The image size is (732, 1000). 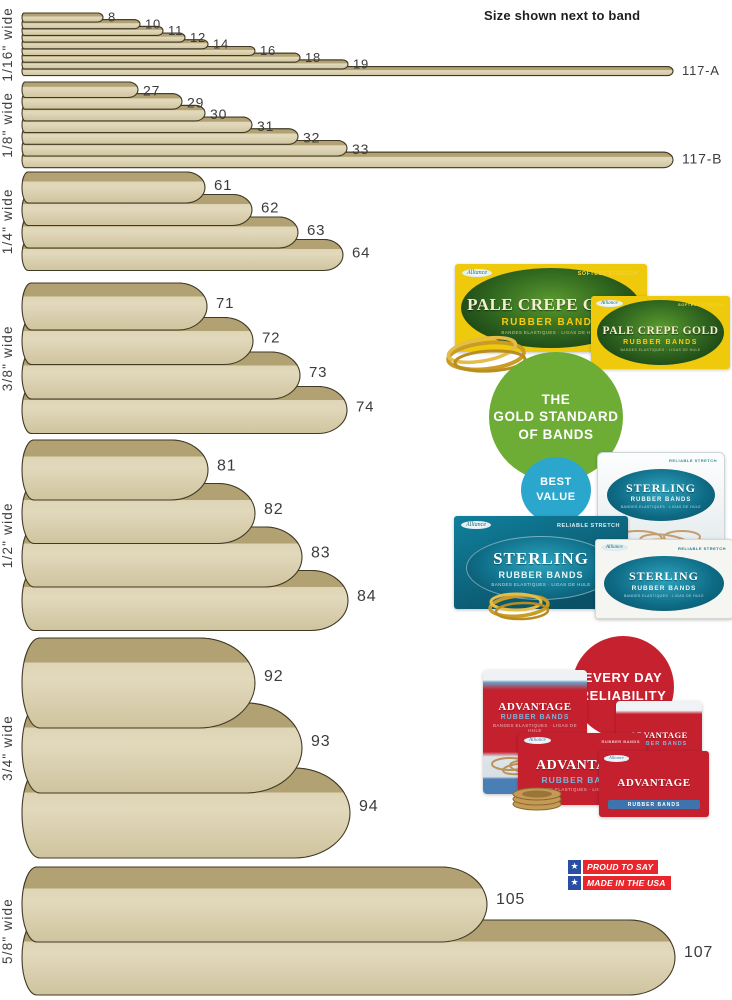 I want to click on band-size-label-105: 105, so click(x=510, y=899).